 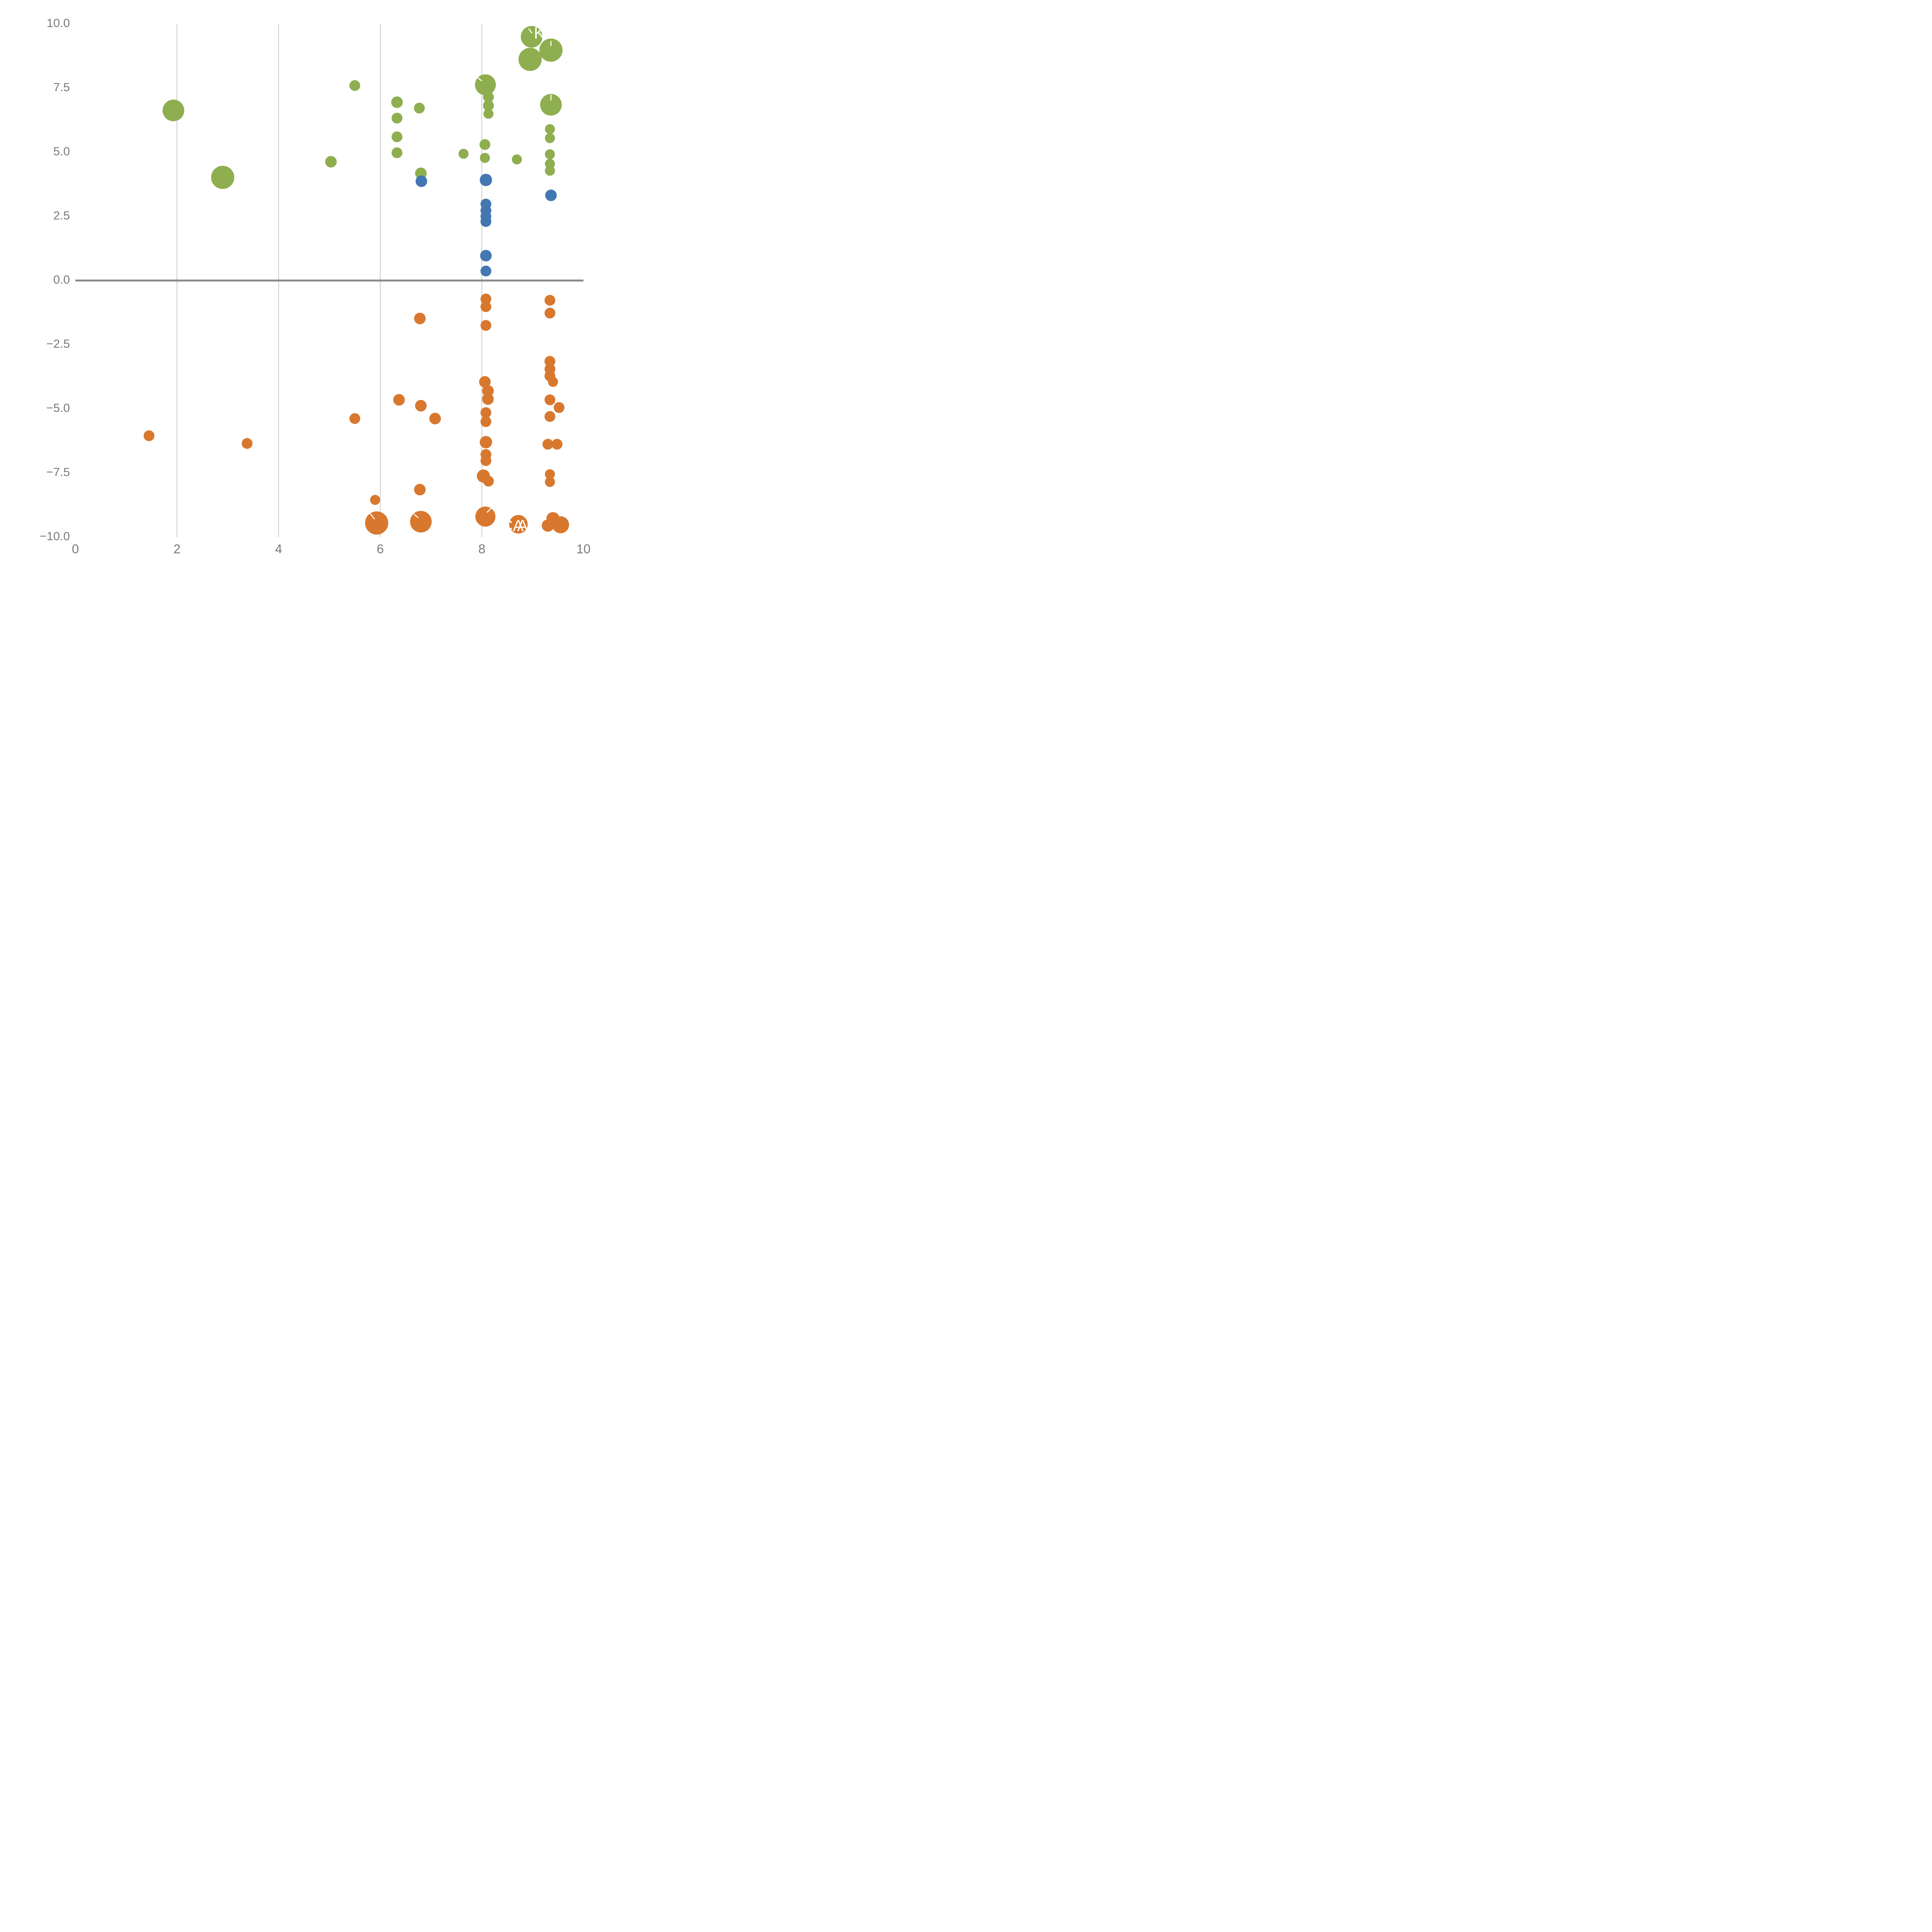 I want to click on y-tick-label: 0.0, so click(x=62, y=280).